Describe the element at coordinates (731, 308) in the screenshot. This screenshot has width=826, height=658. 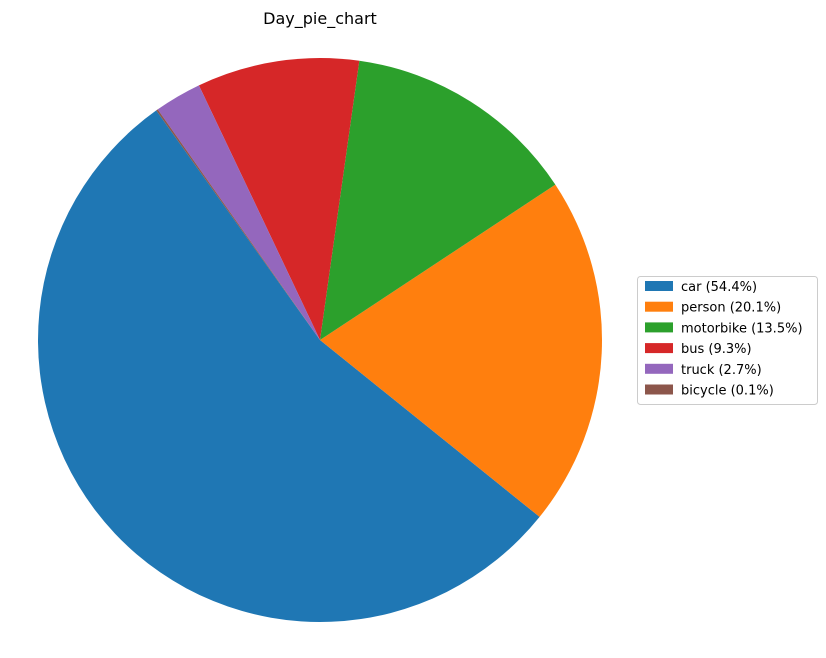
I see `legend-label-person: person (20.1%)` at that location.